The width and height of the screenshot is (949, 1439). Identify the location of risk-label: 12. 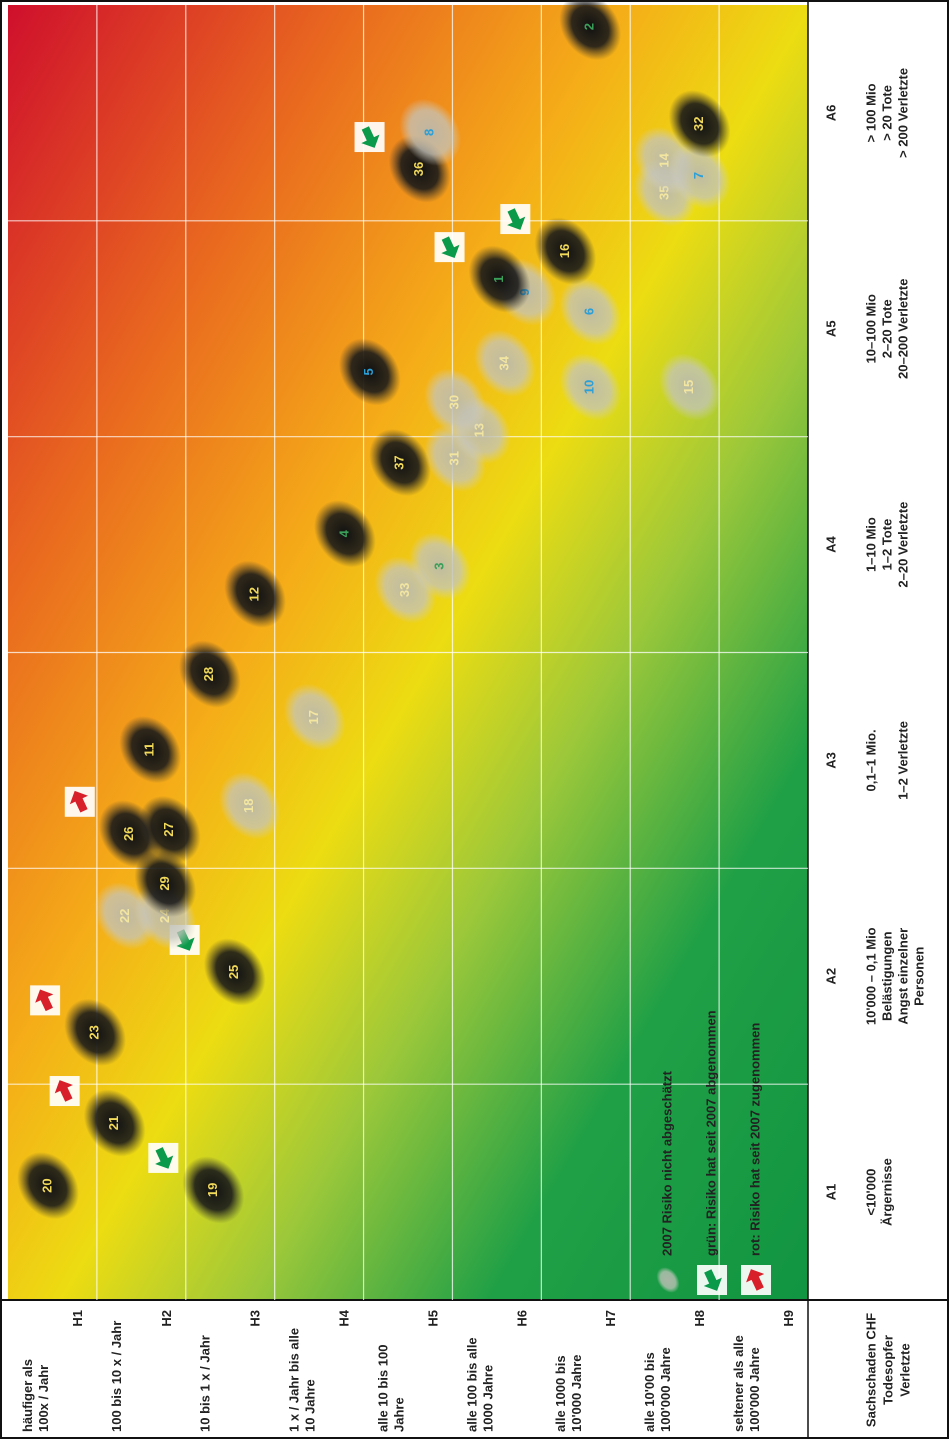
(254, 594).